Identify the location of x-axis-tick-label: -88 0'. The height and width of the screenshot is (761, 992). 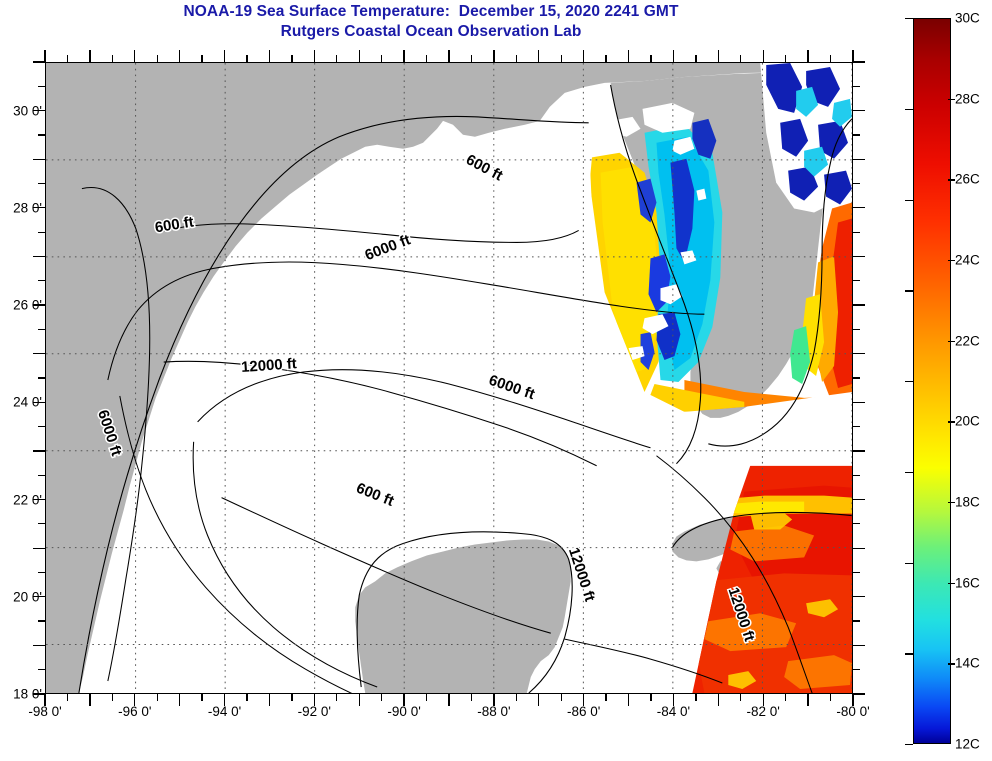
(494, 711).